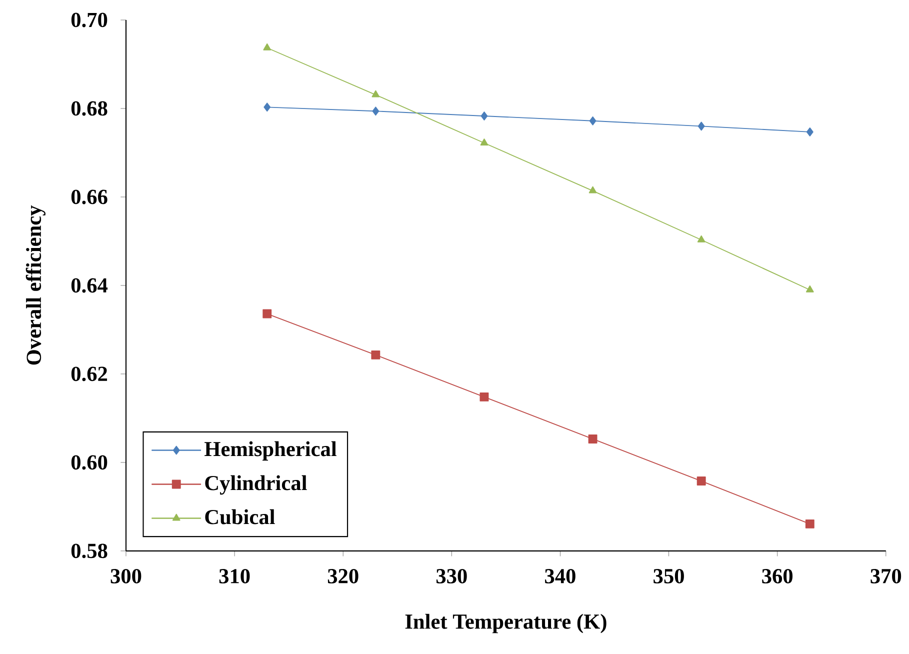 The height and width of the screenshot is (654, 909). I want to click on legend-label: Cylindrical, so click(256, 485).